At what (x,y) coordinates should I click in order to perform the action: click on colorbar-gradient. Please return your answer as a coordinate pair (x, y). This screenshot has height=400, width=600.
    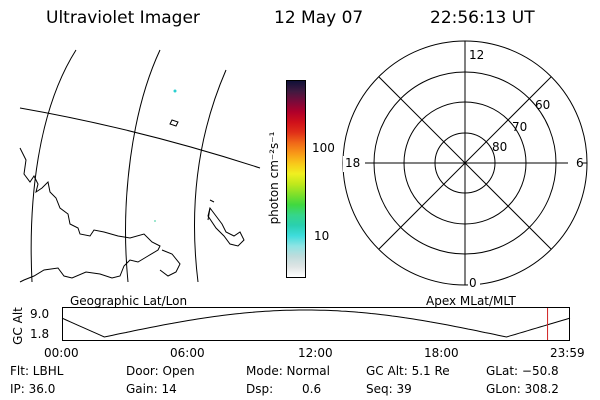
    Looking at the image, I should click on (296, 179).